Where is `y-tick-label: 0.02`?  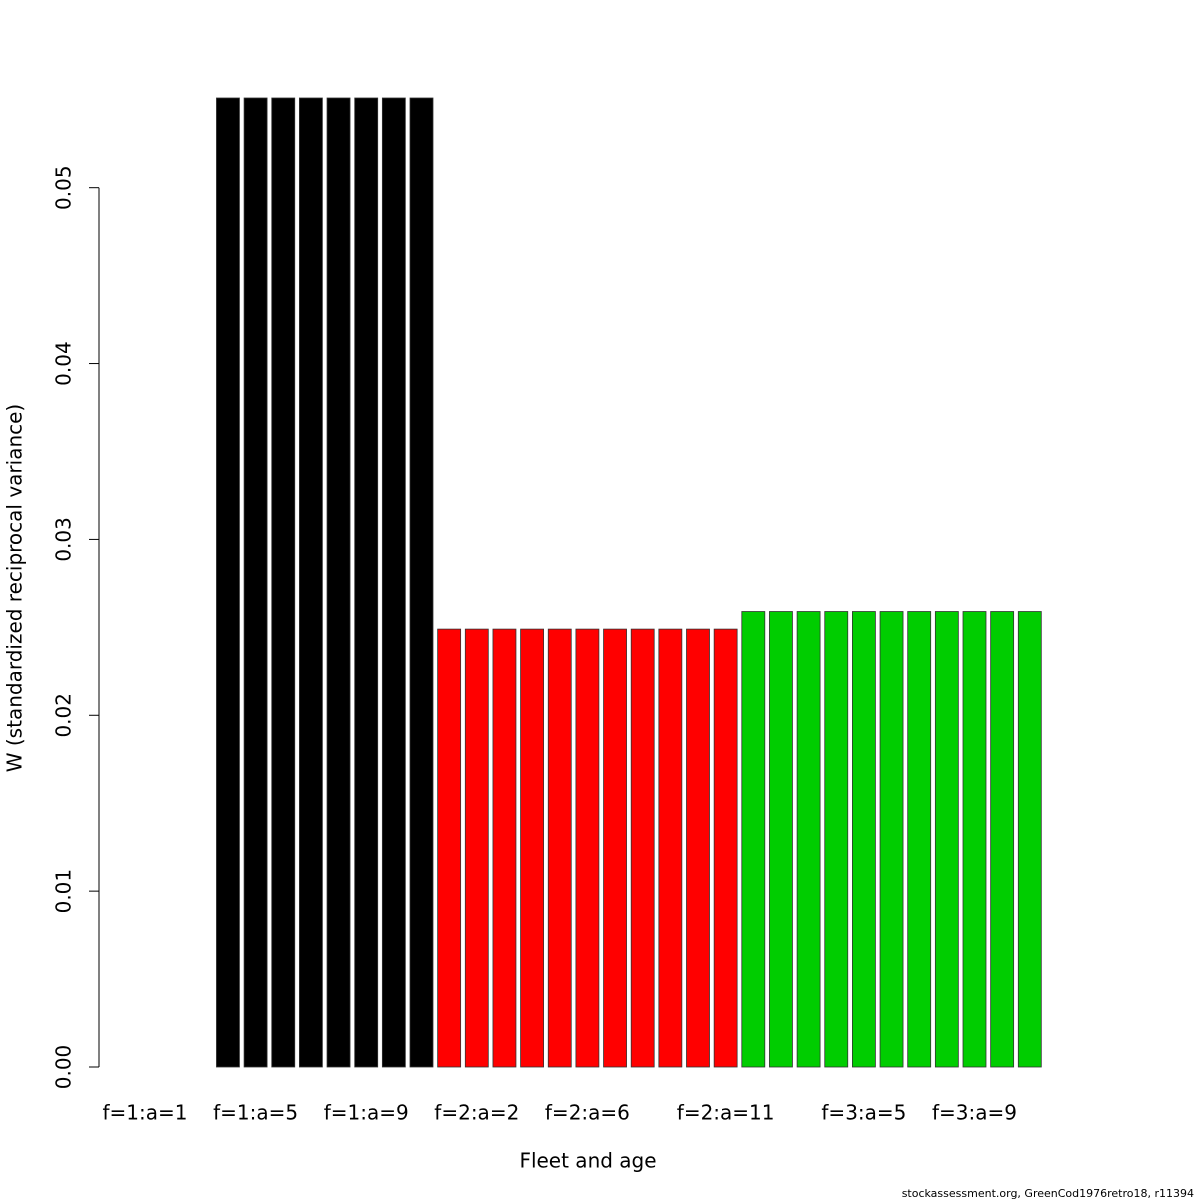
y-tick-label: 0.02 is located at coordinates (64, 715).